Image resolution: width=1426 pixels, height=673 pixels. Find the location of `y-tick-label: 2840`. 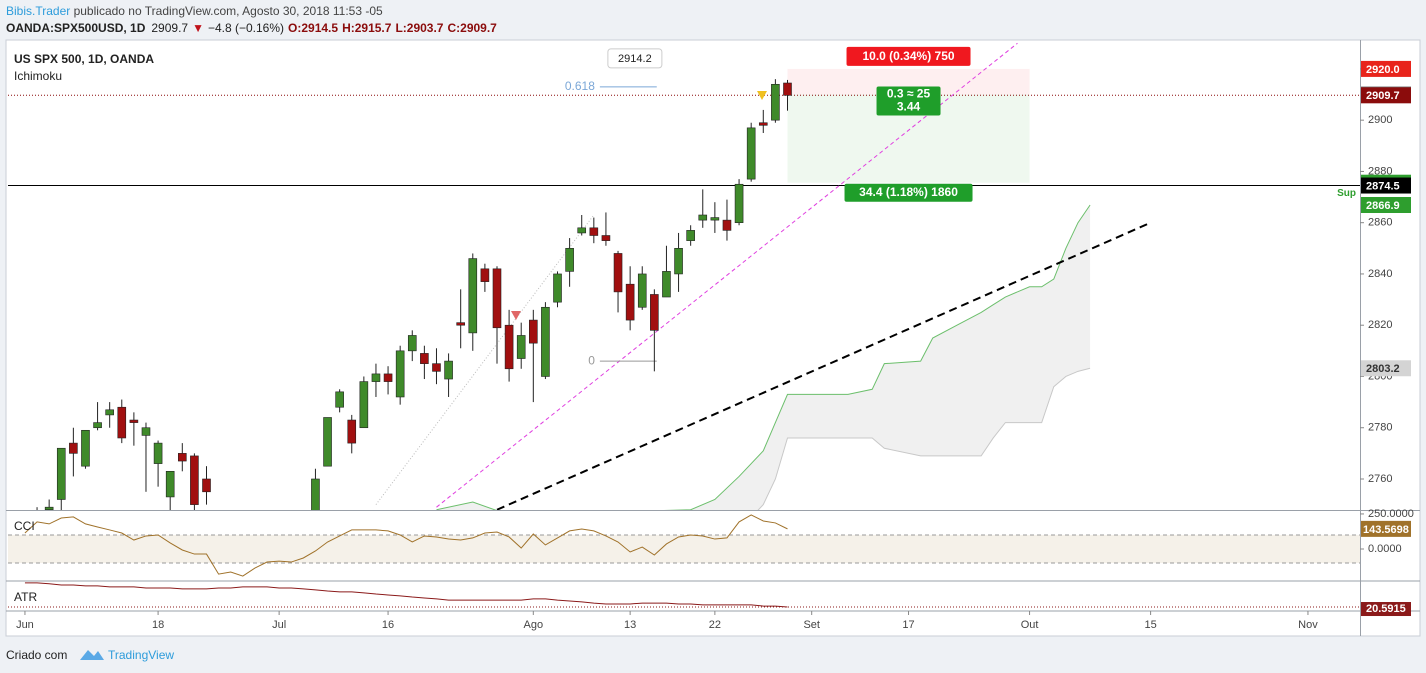

y-tick-label: 2840 is located at coordinates (1380, 274).